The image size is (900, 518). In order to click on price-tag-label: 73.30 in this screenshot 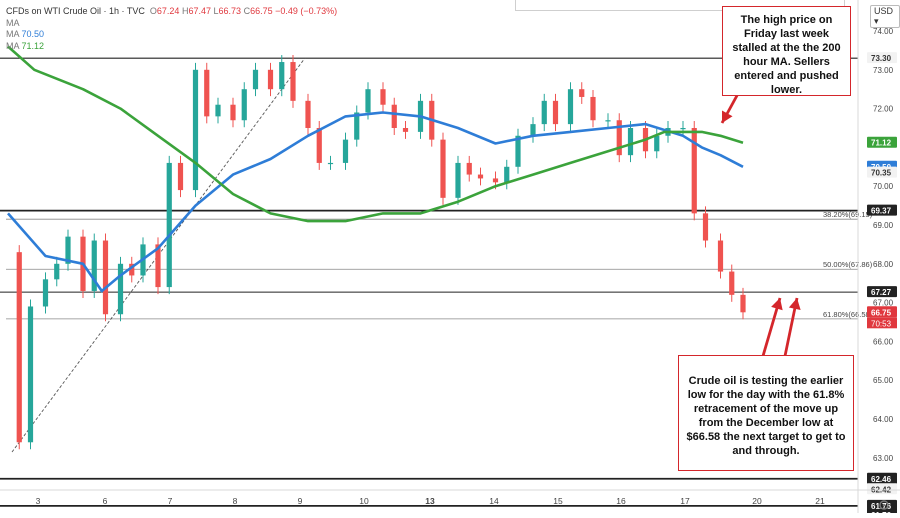, I will do `click(881, 58)`.